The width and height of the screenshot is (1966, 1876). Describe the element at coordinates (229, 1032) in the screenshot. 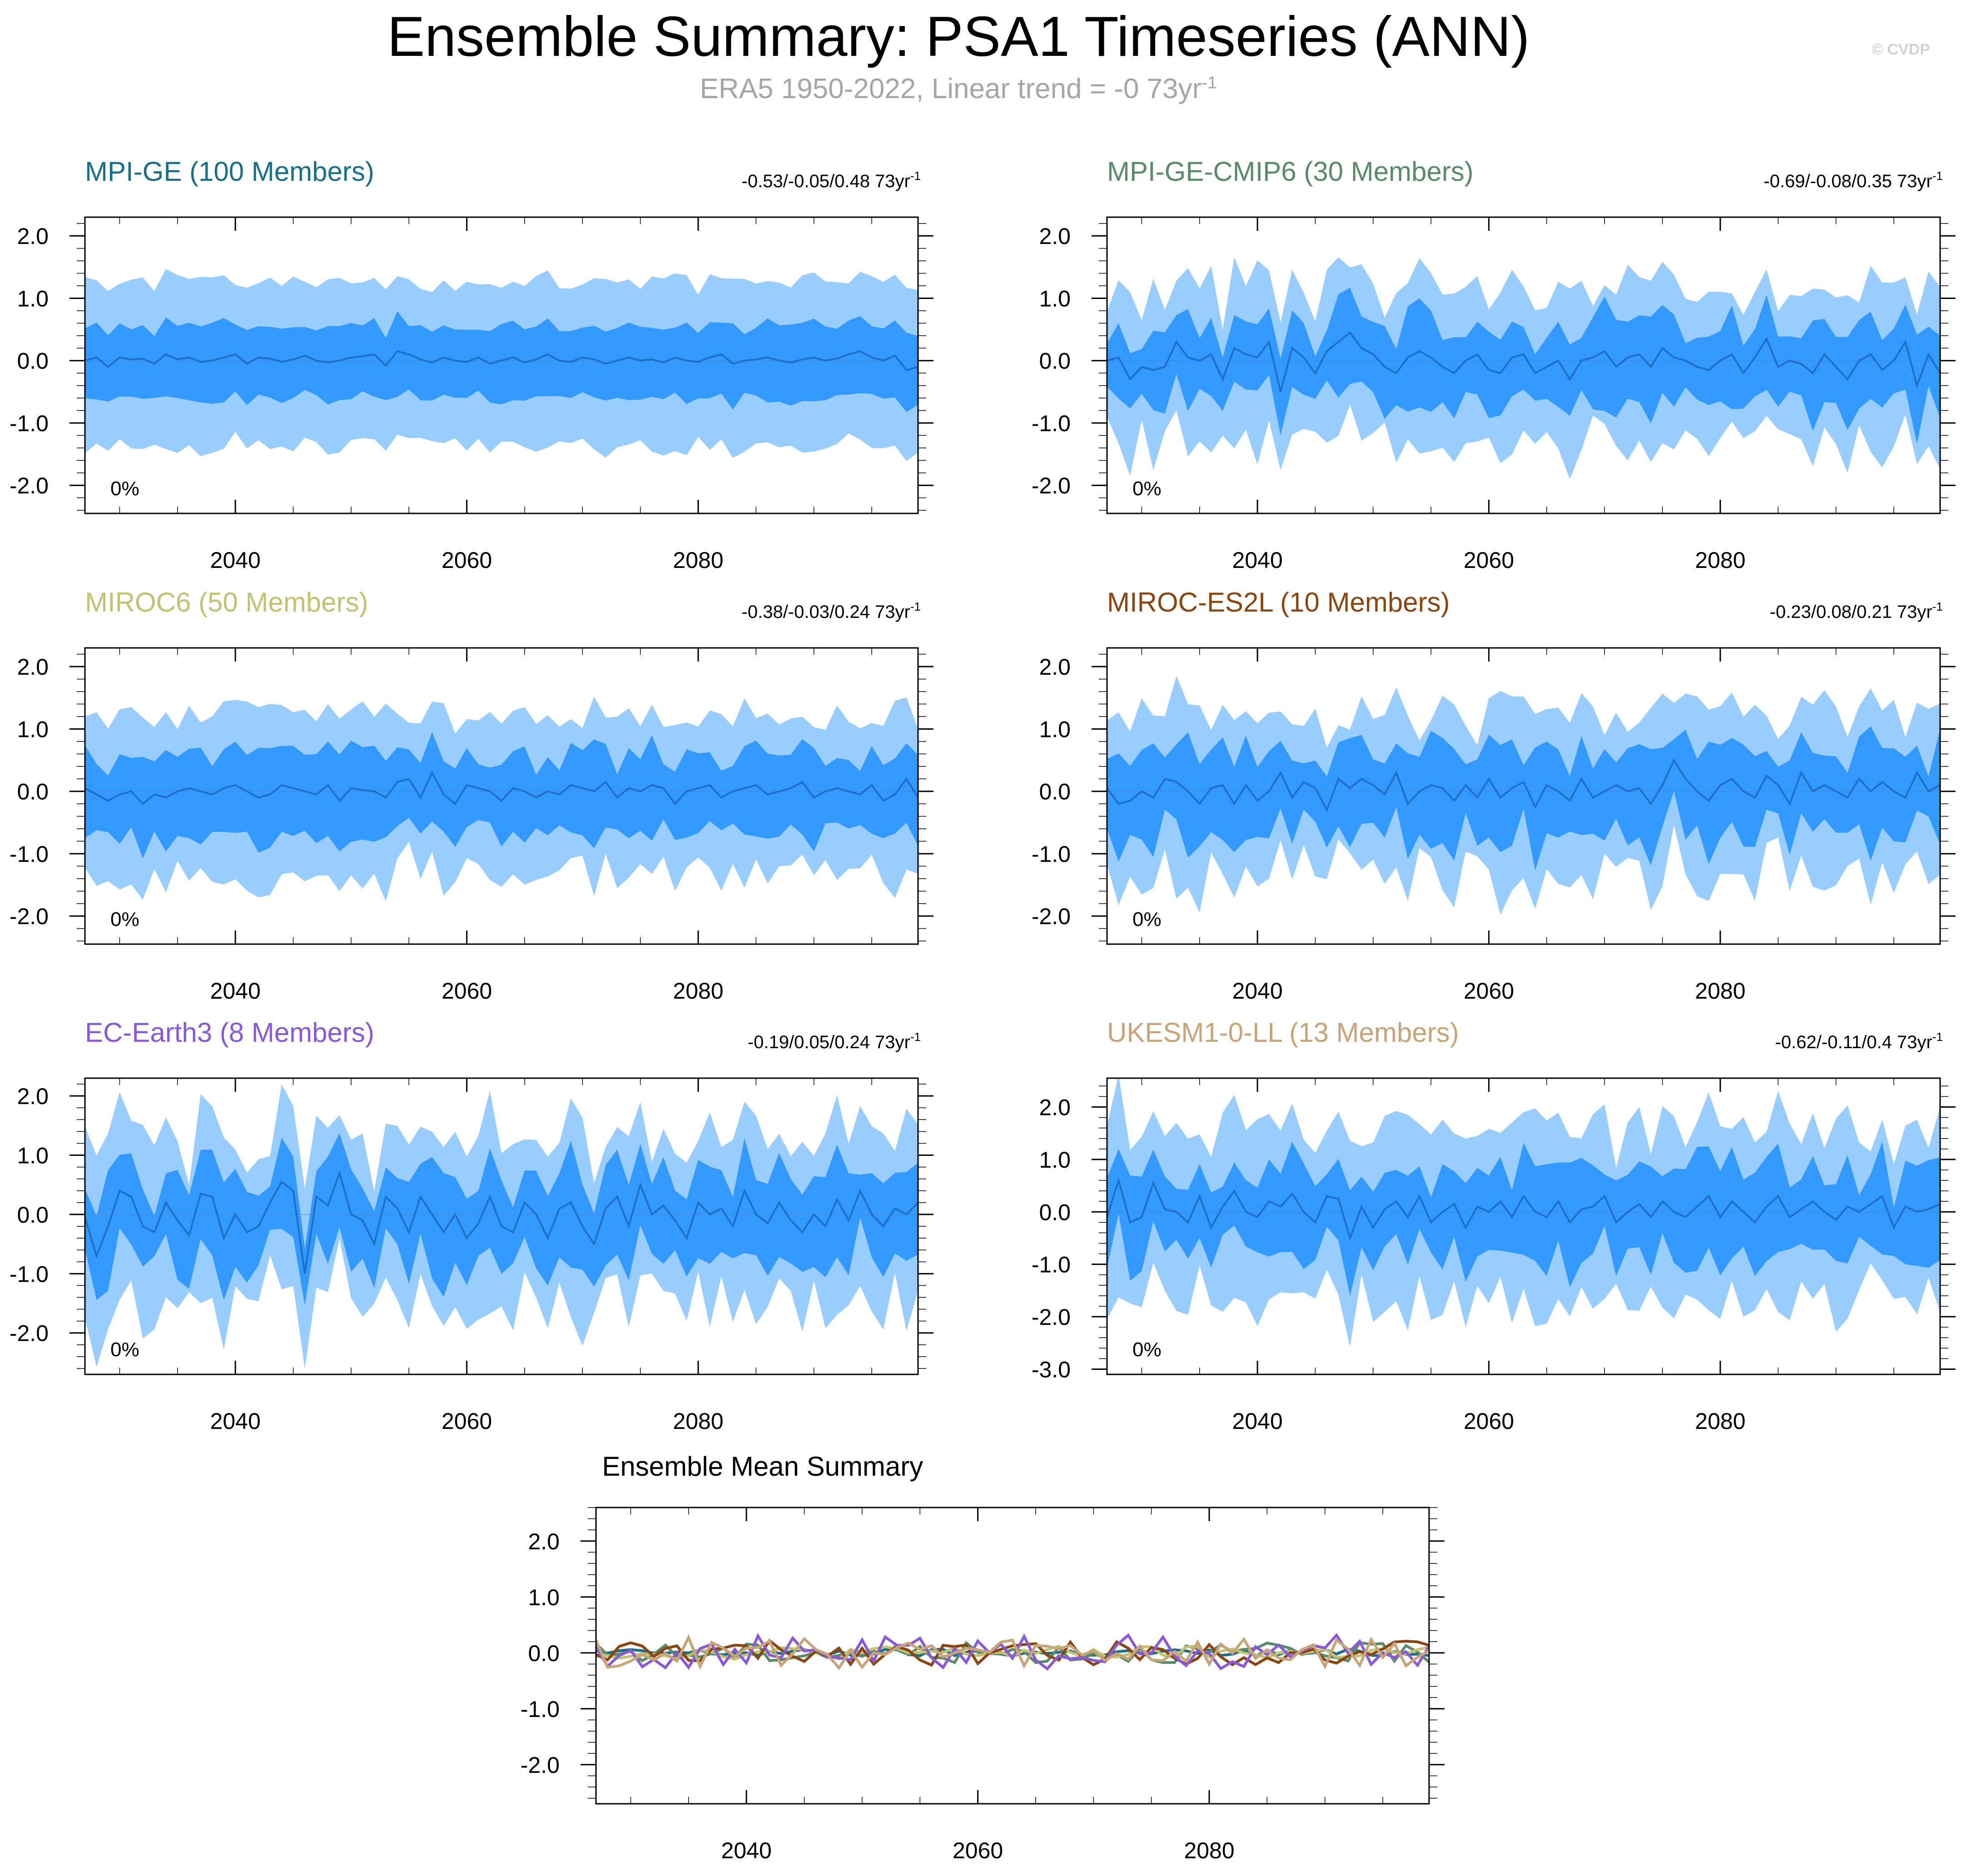

I see `panel-title: EC-Earth3 (8 Members)` at that location.